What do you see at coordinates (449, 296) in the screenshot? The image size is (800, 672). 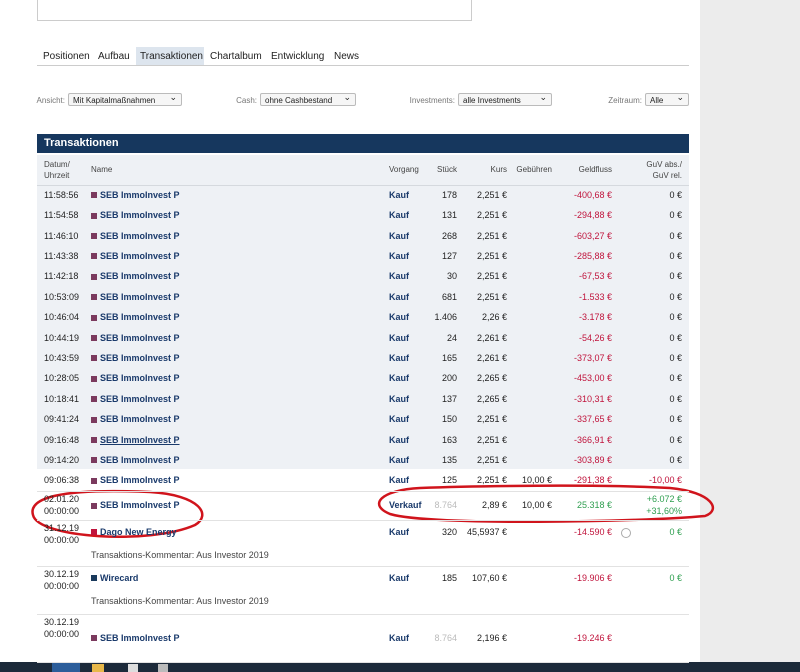 I see `qty: 681` at bounding box center [449, 296].